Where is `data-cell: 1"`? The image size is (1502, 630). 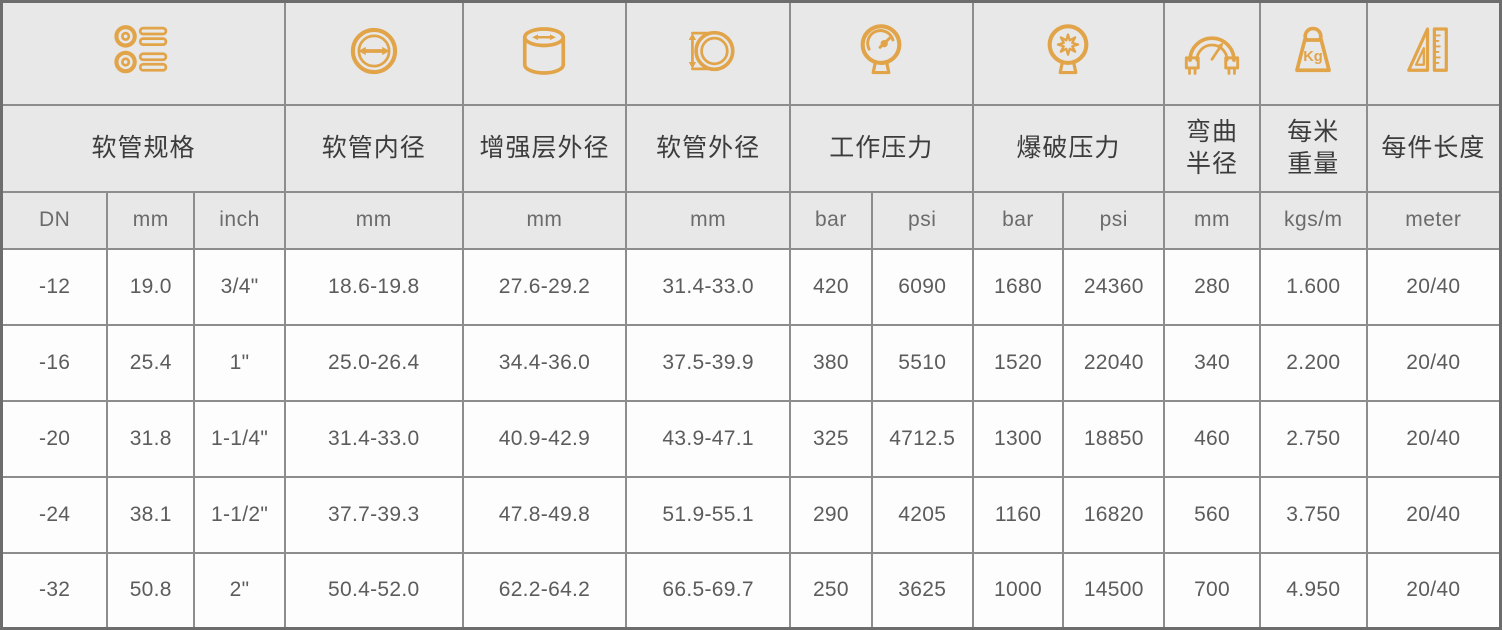 data-cell: 1" is located at coordinates (239, 362).